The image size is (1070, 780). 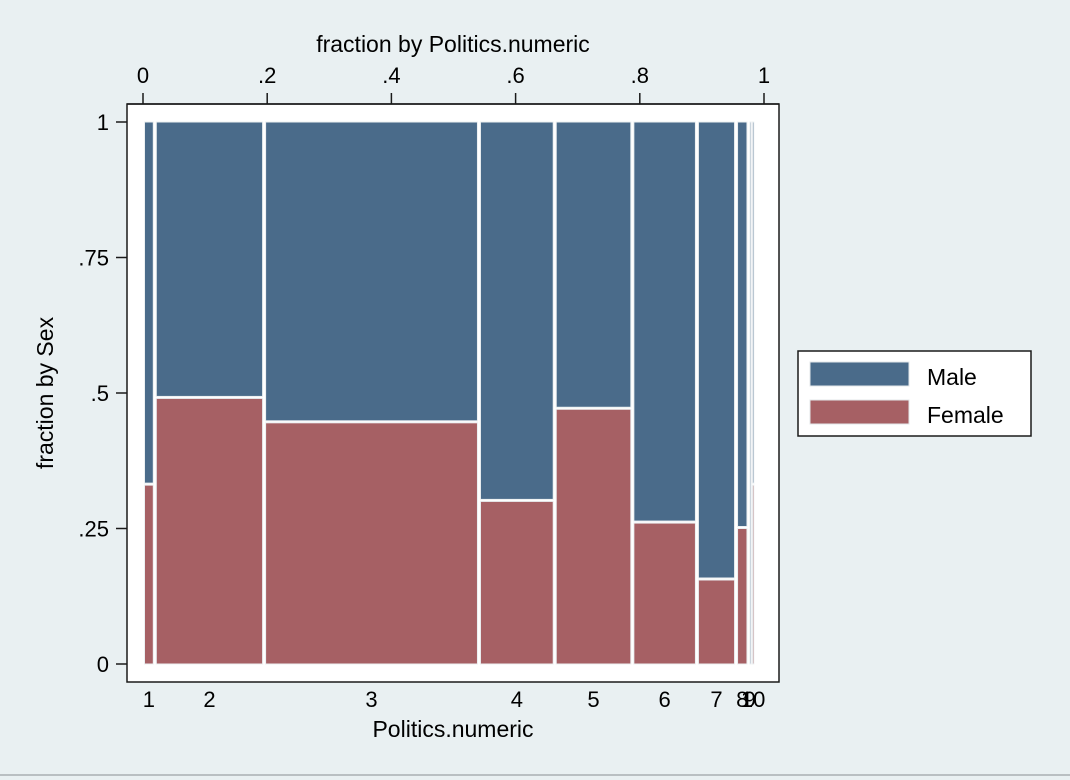 What do you see at coordinates (593, 699) in the screenshot?
I see `x-category-label: 5` at bounding box center [593, 699].